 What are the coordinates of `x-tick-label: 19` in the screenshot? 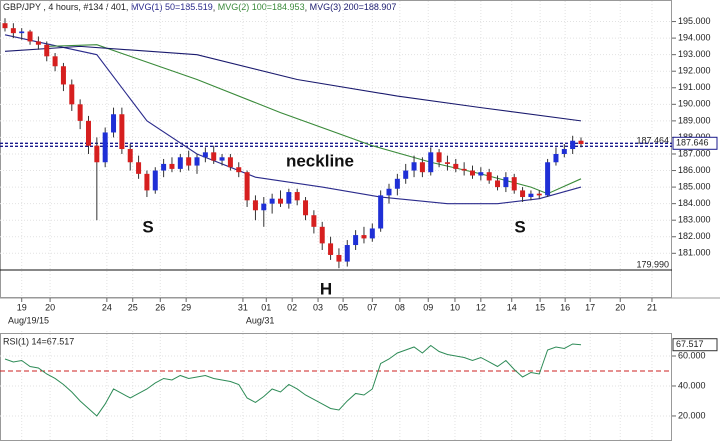 It's located at (22, 307).